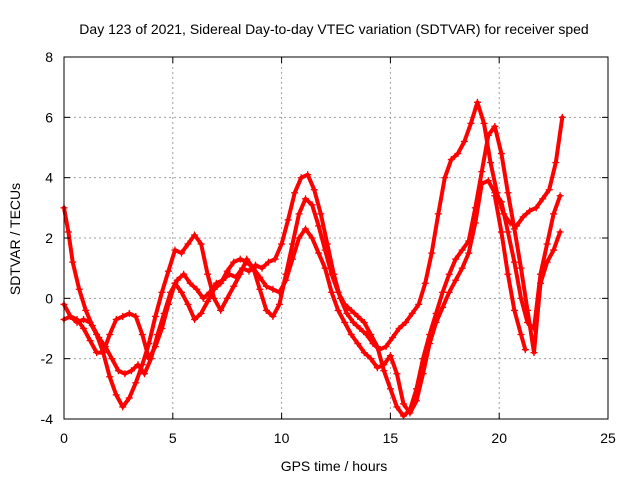 The width and height of the screenshot is (640, 480). What do you see at coordinates (47, 359) in the screenshot?
I see `y-tick-label: -2` at bounding box center [47, 359].